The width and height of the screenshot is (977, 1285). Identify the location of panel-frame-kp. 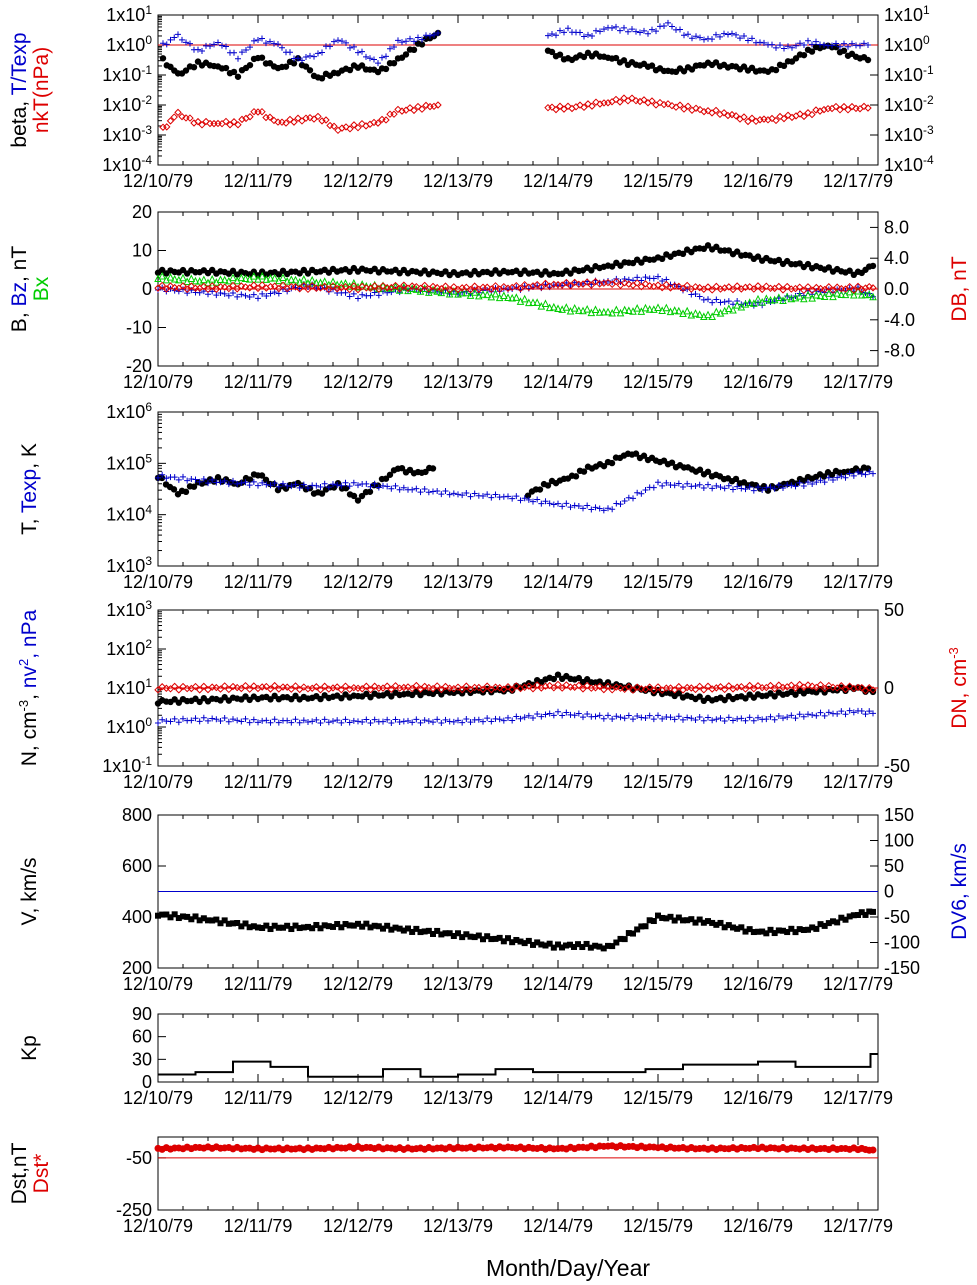
(518, 1048).